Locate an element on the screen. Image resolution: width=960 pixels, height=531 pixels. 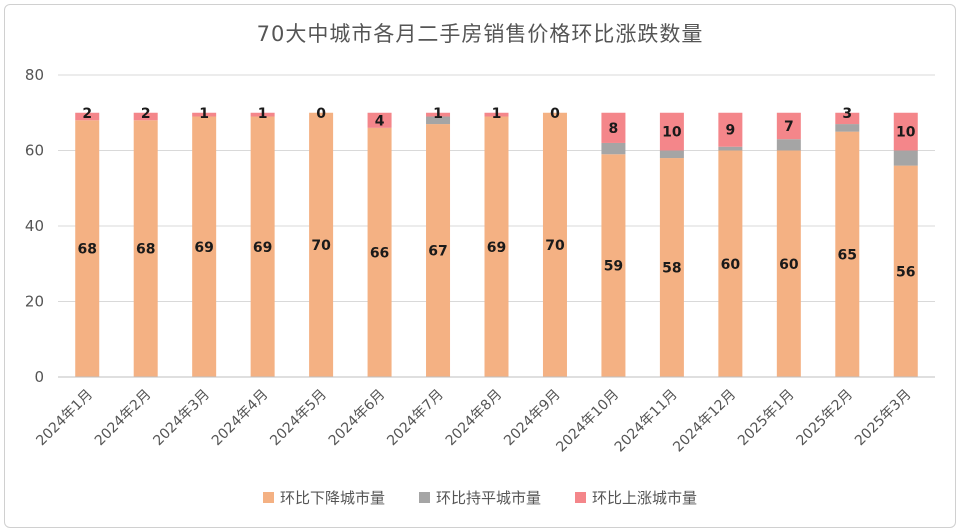
data-label-rise: 8 is located at coordinates (614, 129).